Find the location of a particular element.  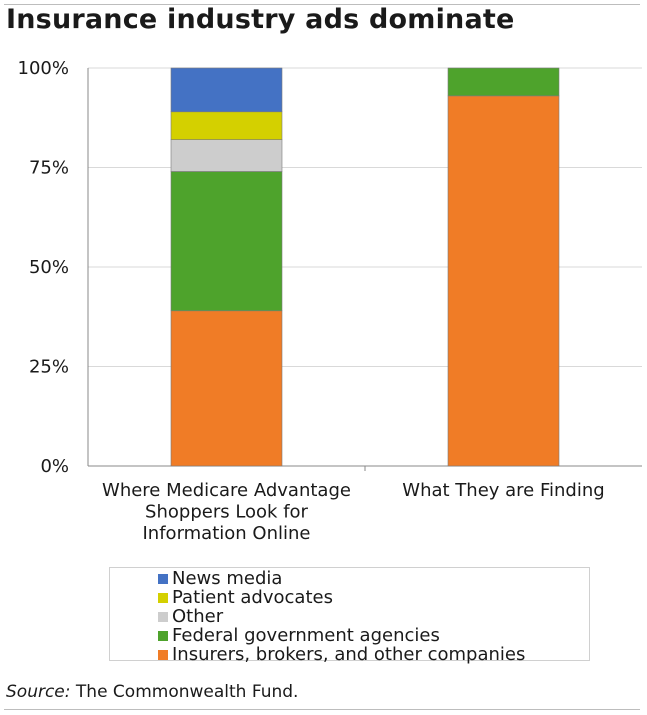

source-lead: Source: is located at coordinates (38, 692).